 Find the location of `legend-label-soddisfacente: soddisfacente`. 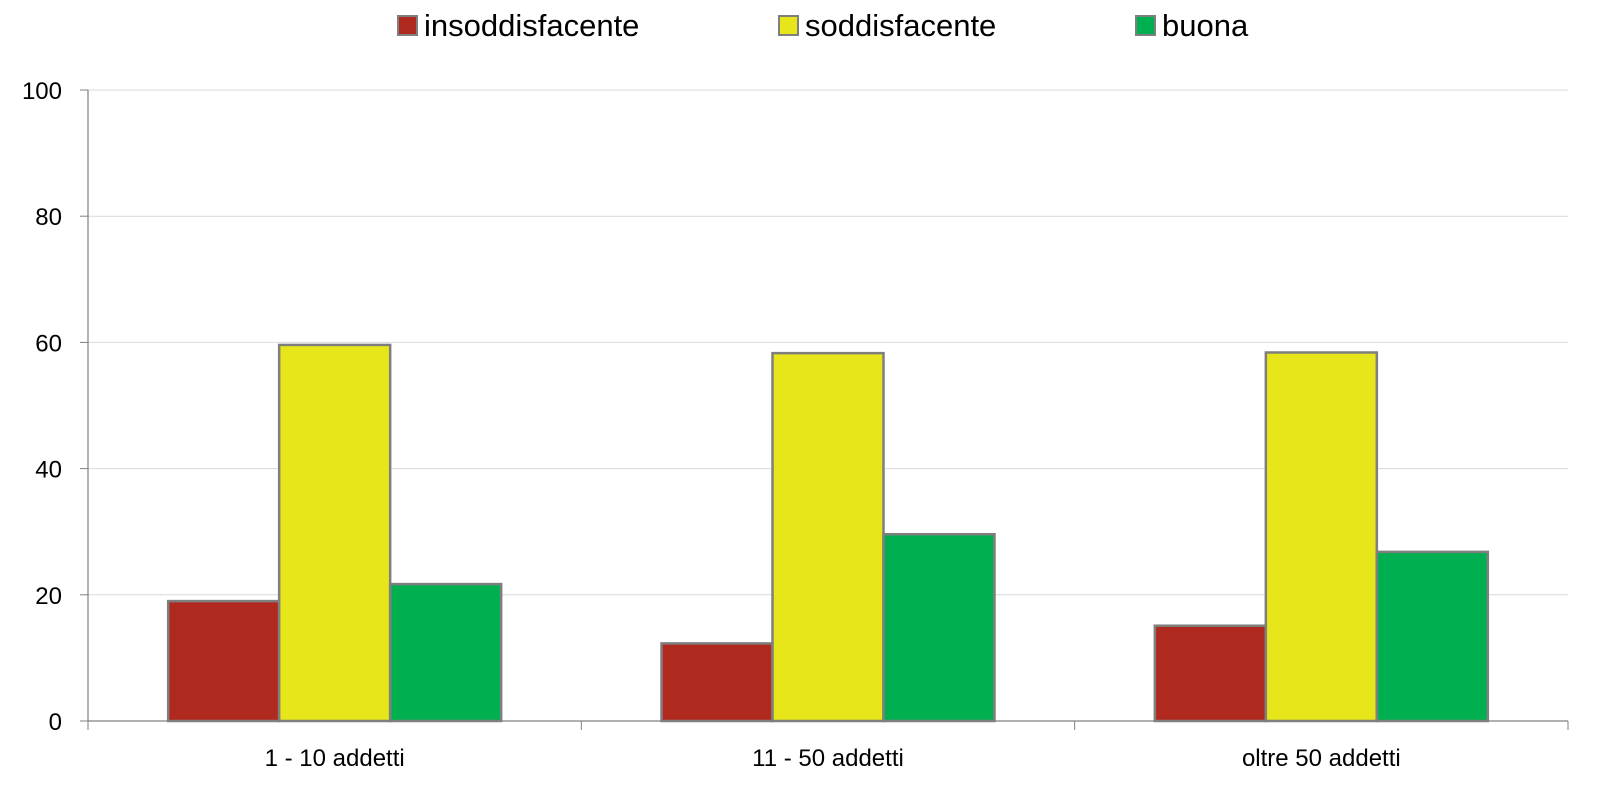

legend-label-soddisfacente: soddisfacente is located at coordinates (900, 25).